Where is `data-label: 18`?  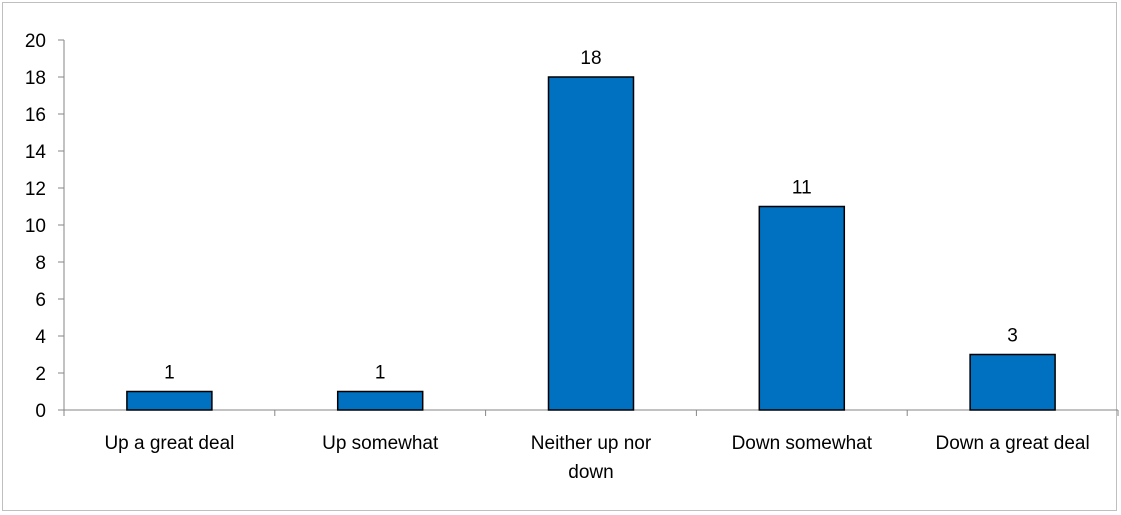 data-label: 18 is located at coordinates (590, 58).